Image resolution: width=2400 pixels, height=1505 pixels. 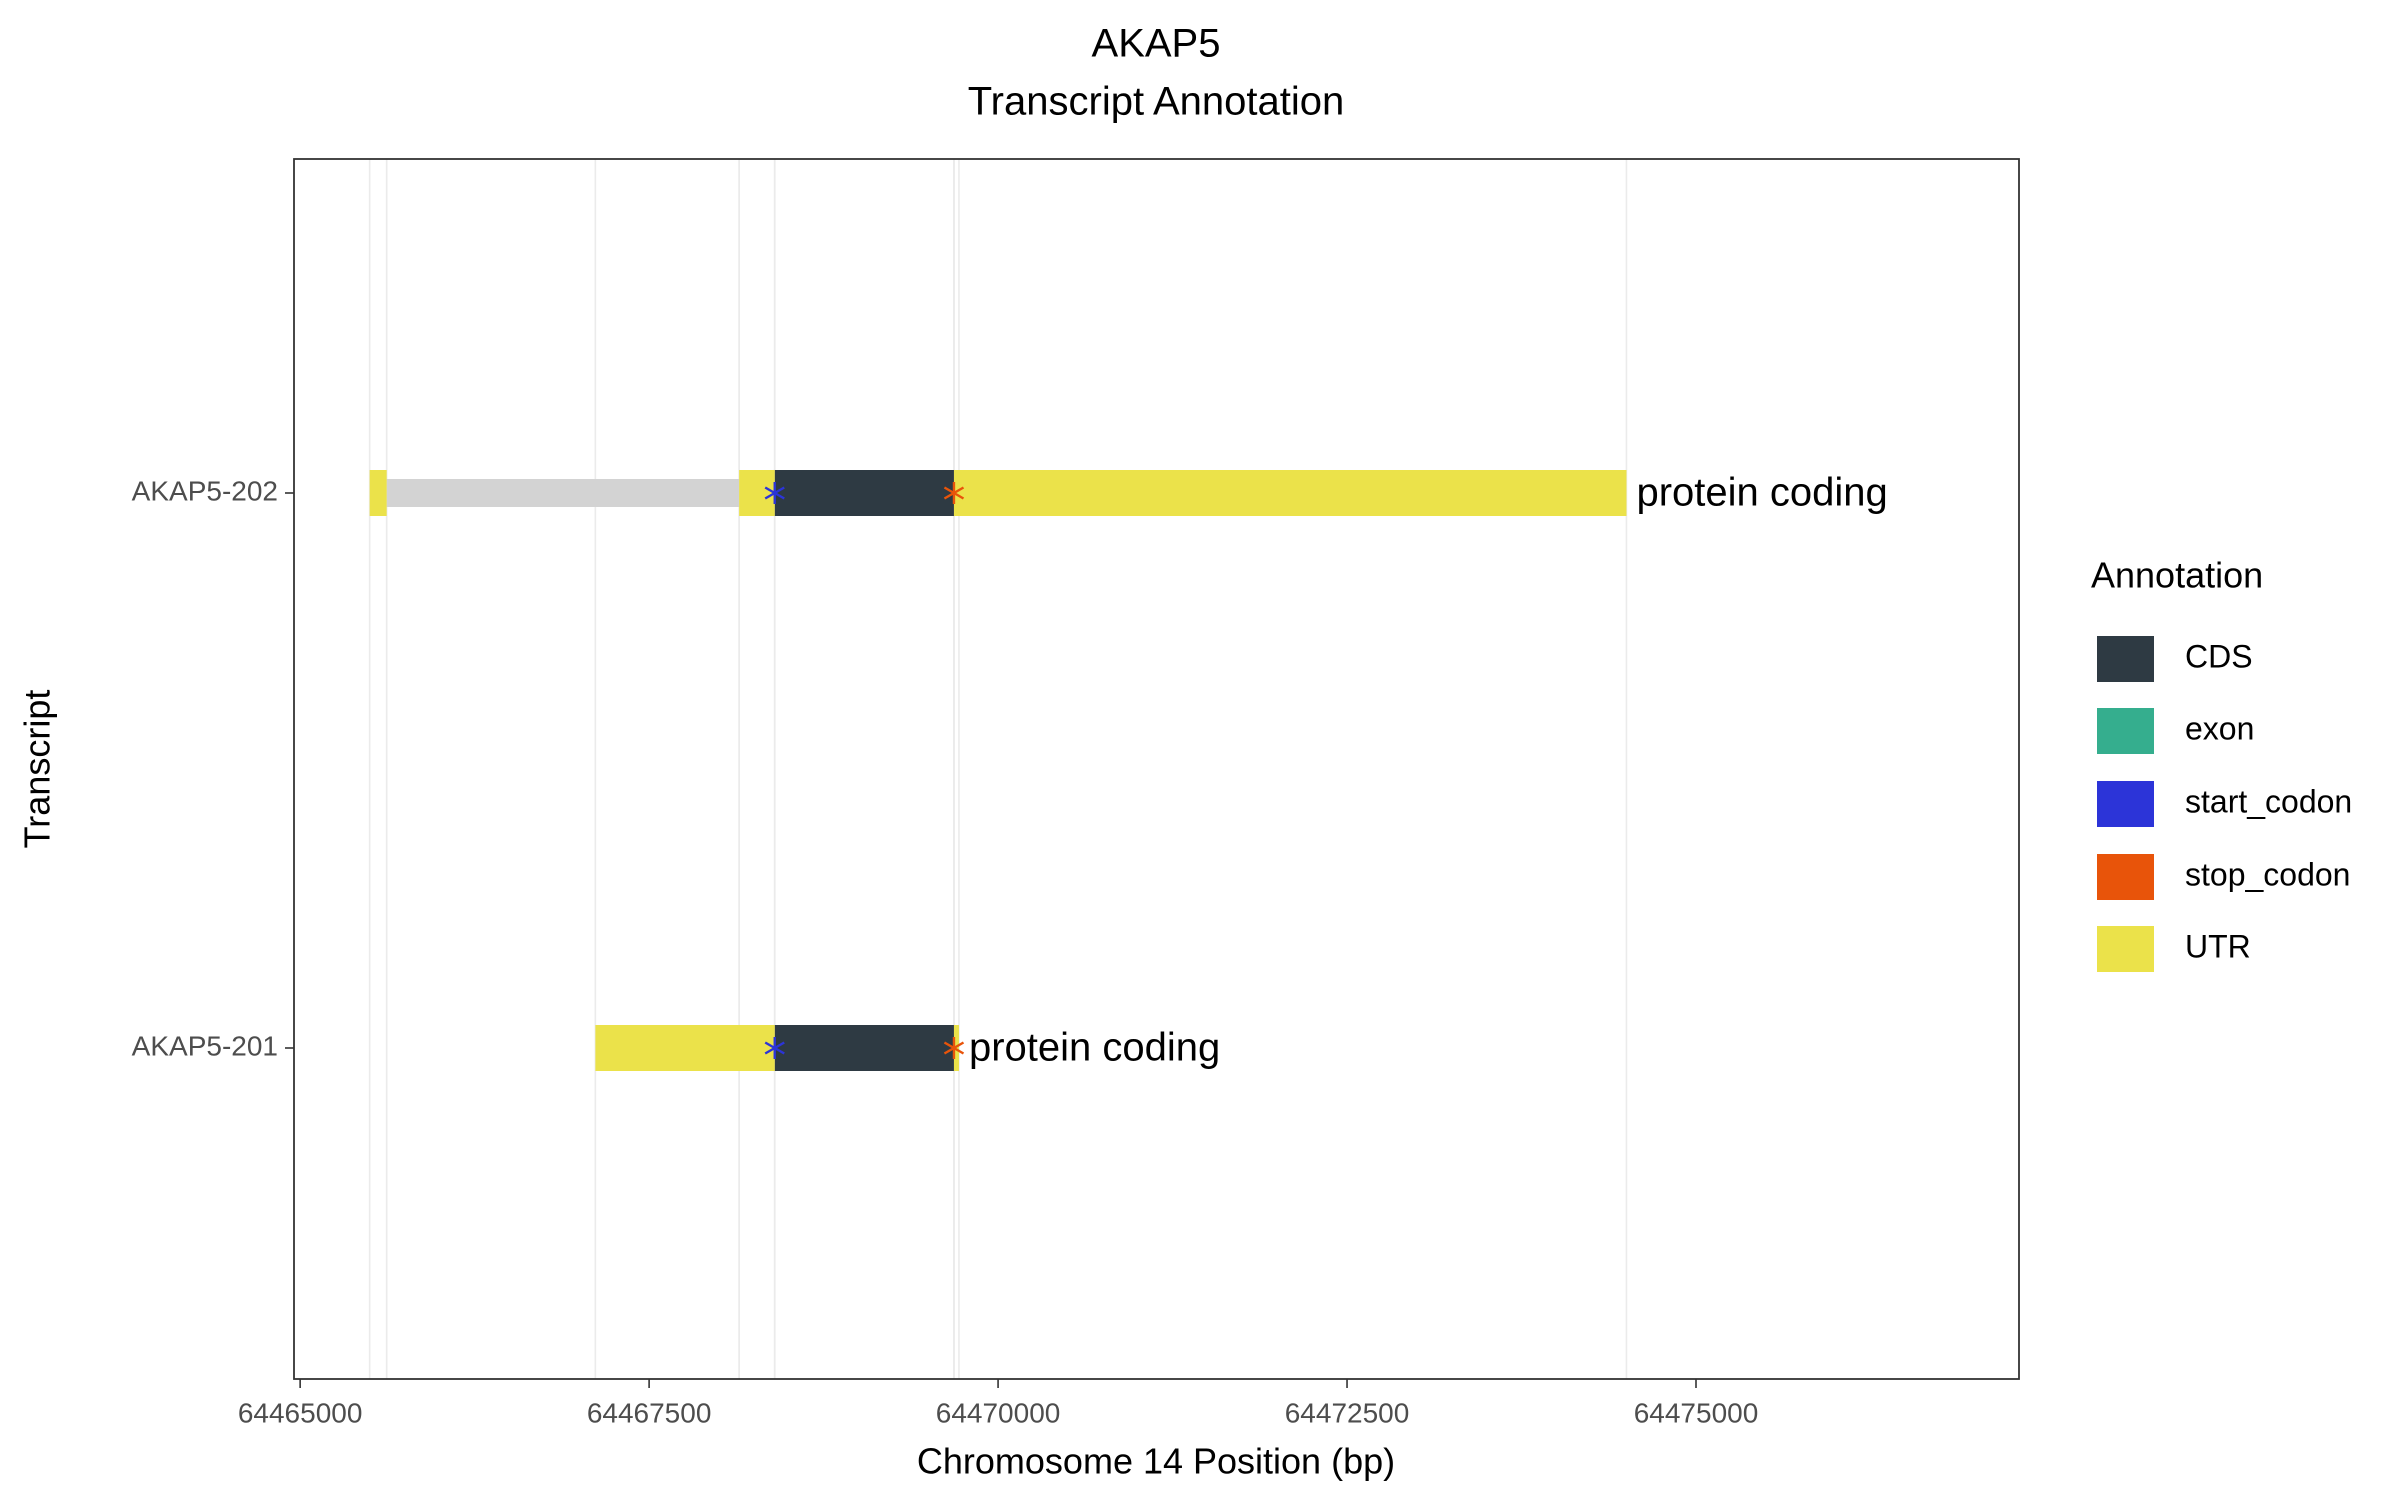 I want to click on chart-subtitle: Transcript Annotation, so click(x=1156, y=102).